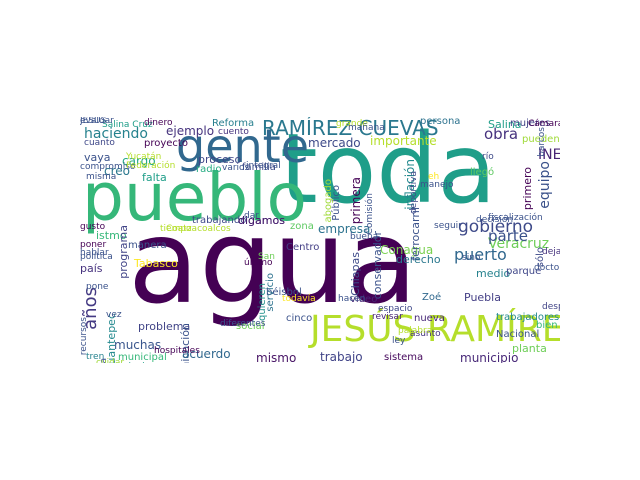 The width and height of the screenshot is (640, 480). What do you see at coordinates (551, 252) in the screenshot?
I see `cloud-word: dejar` at bounding box center [551, 252].